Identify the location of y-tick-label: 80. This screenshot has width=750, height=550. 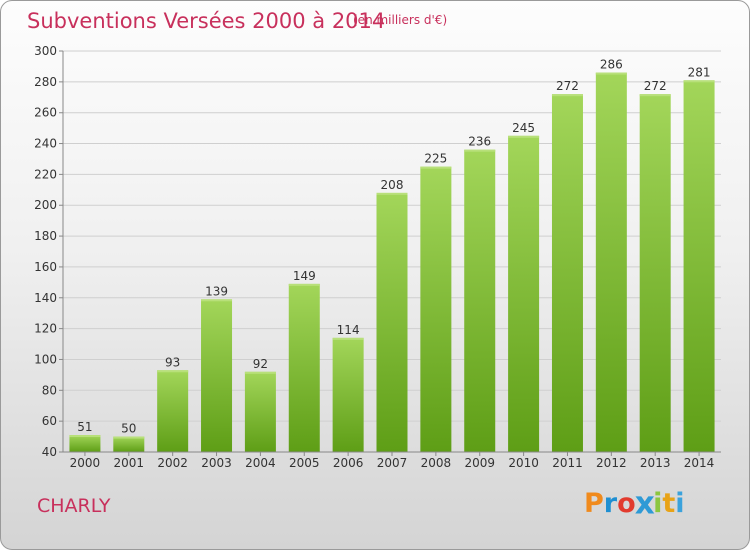
(49, 390).